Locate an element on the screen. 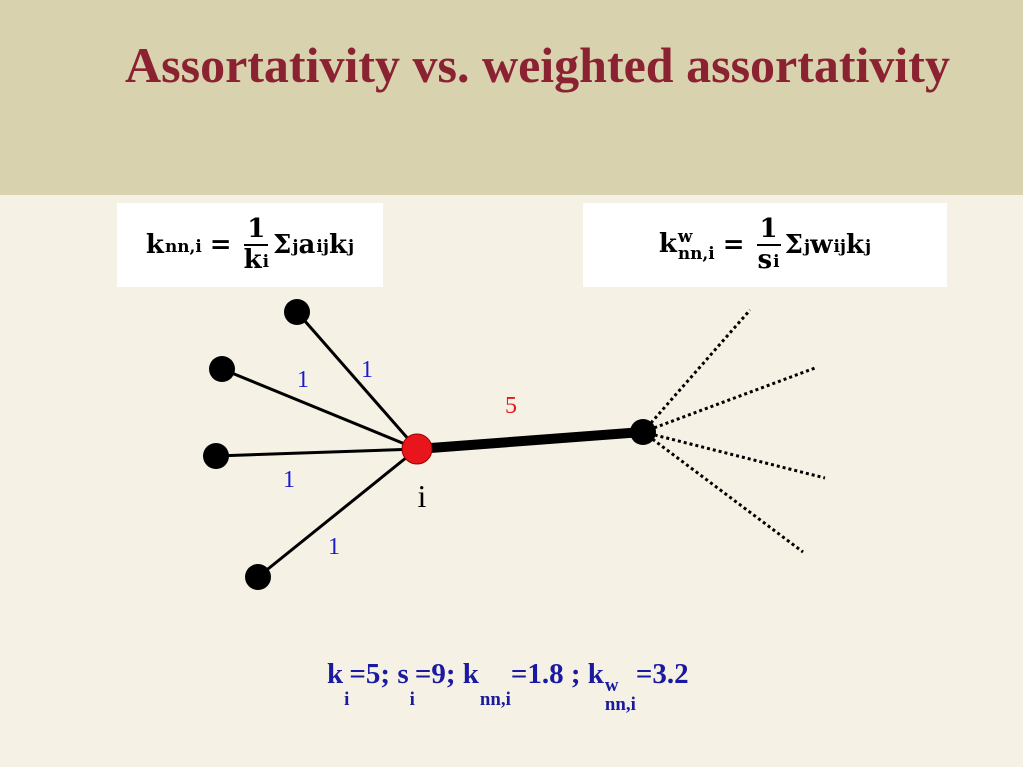  base: =5; s is located at coordinates (379, 674).